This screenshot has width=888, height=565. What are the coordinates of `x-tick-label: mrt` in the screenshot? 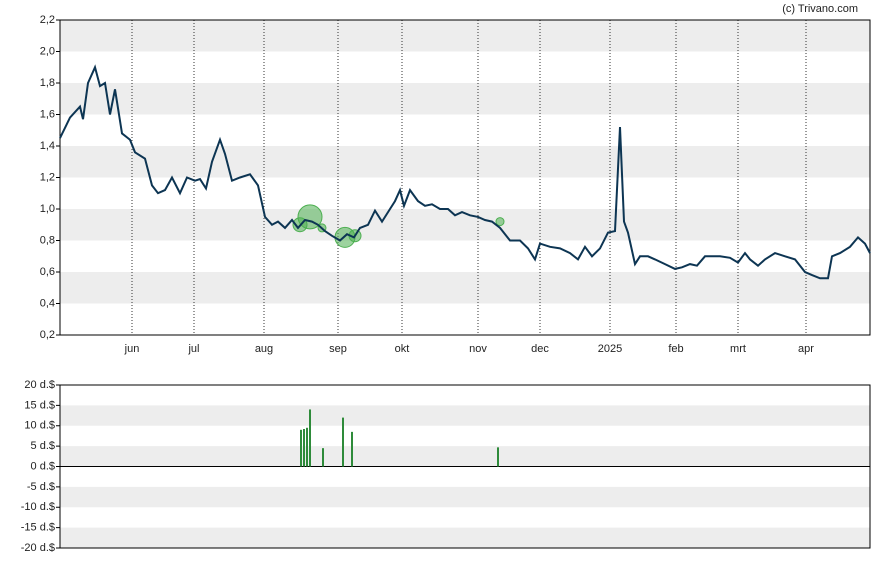 It's located at (738, 349).